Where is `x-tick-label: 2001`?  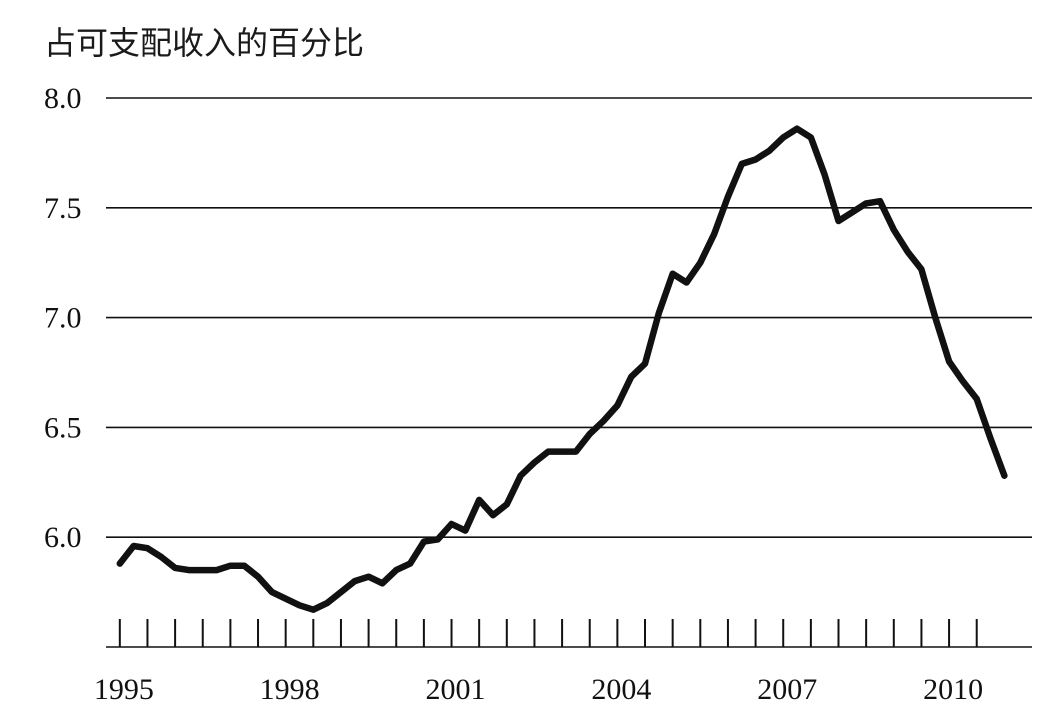 x-tick-label: 2001 is located at coordinates (456, 689).